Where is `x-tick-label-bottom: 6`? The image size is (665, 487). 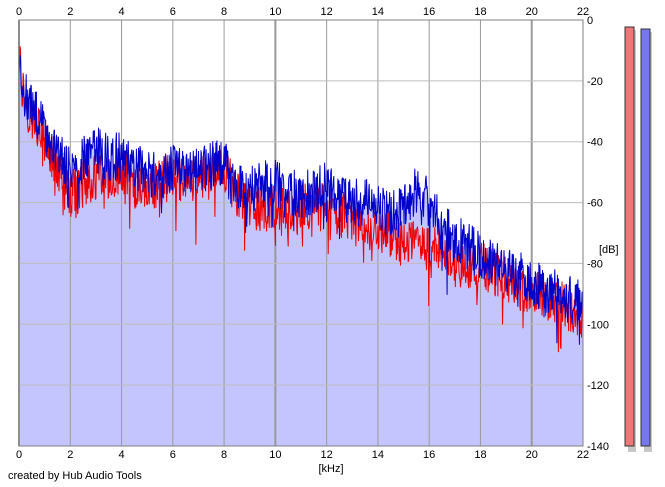 x-tick-label-bottom: 6 is located at coordinates (173, 455).